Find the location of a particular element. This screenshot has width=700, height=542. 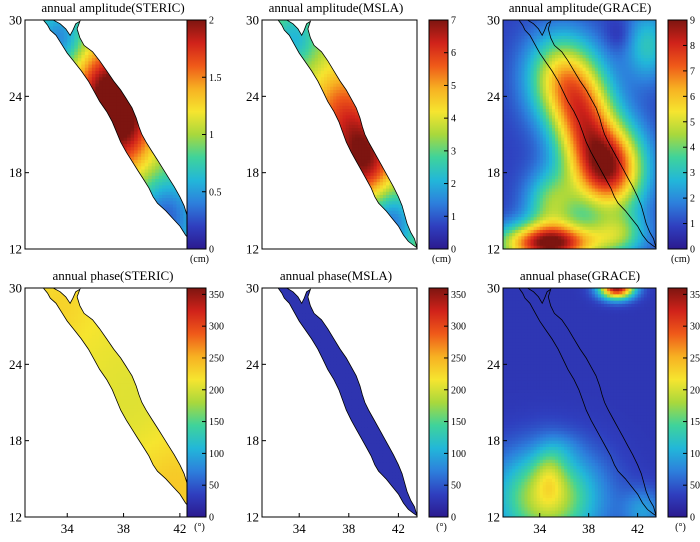

y-tick-label: 30 is located at coordinates (15, 20).